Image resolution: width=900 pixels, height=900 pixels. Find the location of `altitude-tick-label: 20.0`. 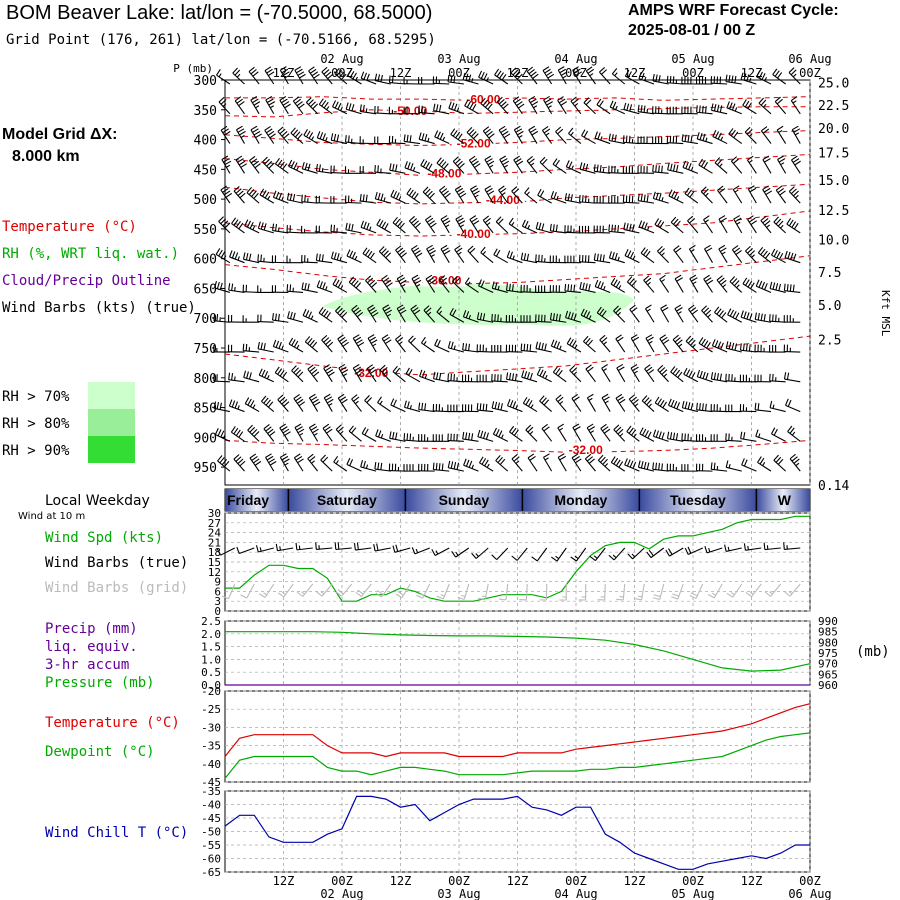

altitude-tick-label: 20.0 is located at coordinates (833, 129).